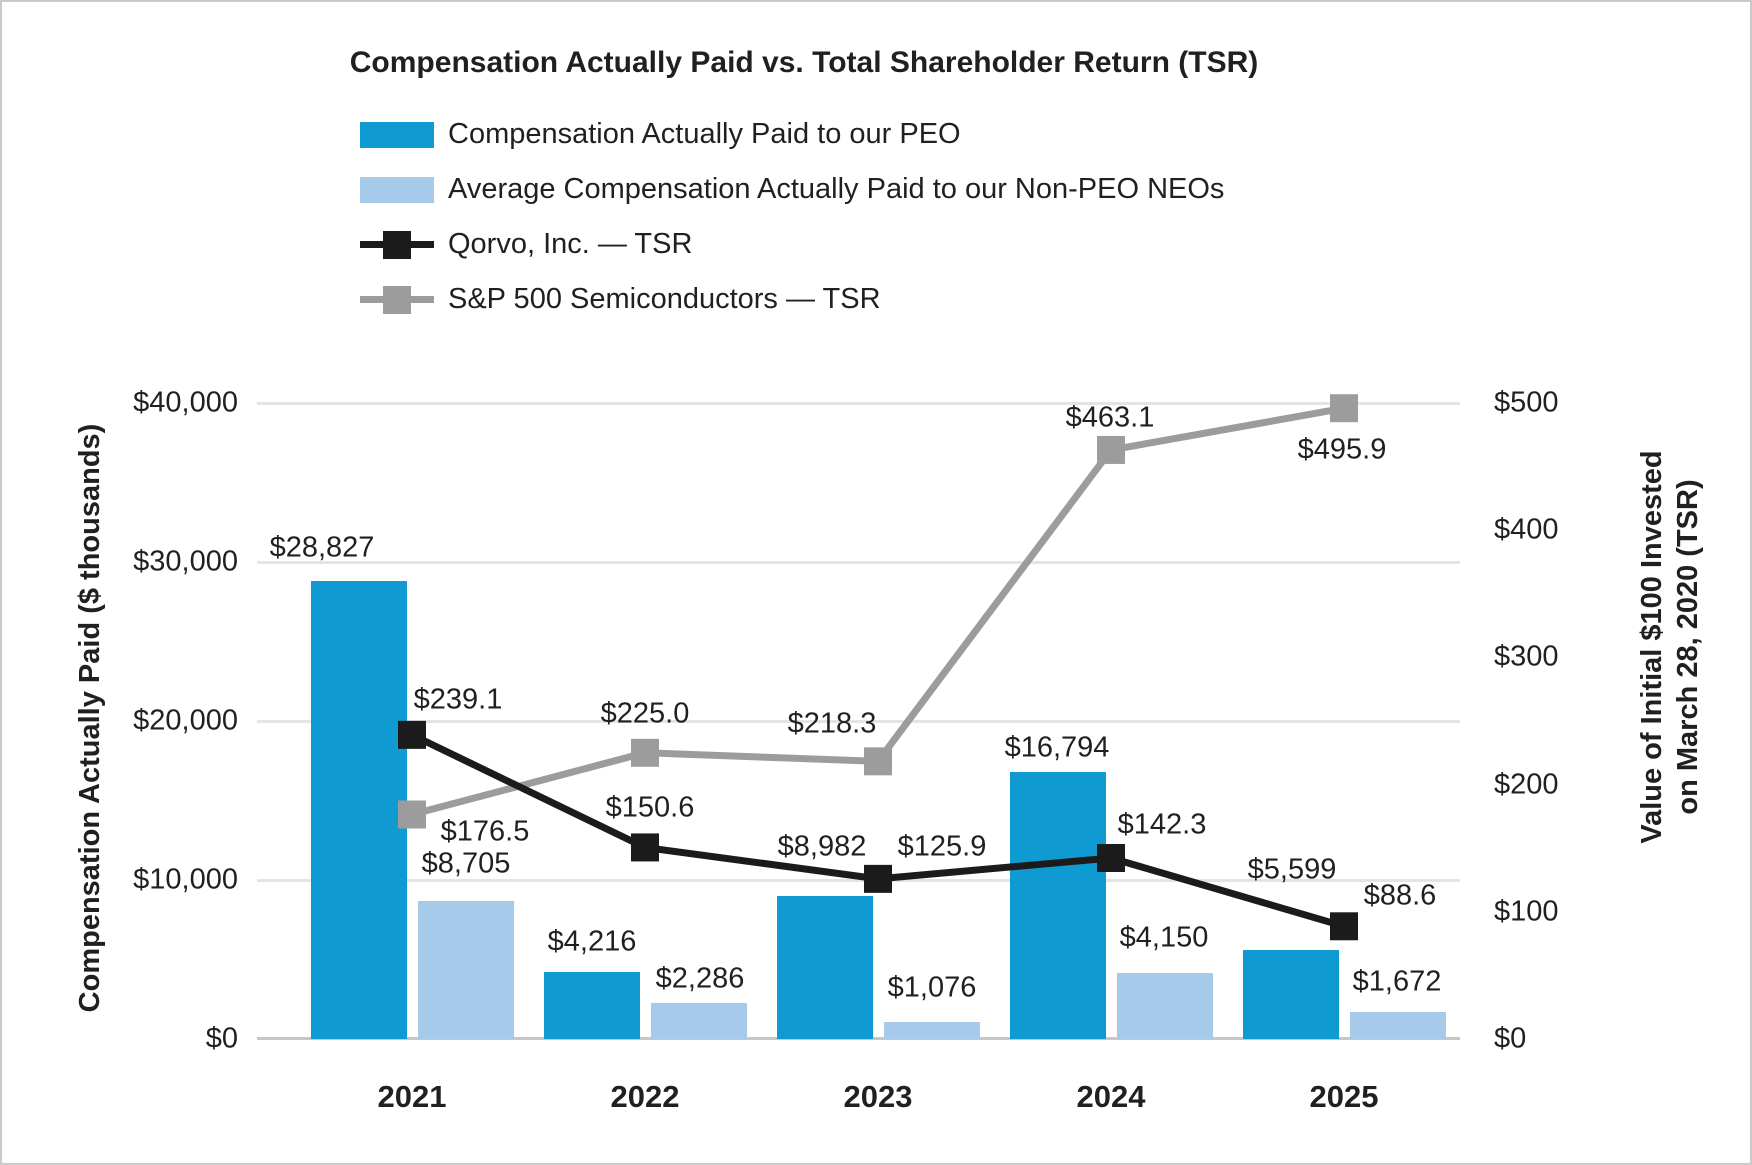 The height and width of the screenshot is (1165, 1752). I want to click on tsr-marker-qorvo-2021, so click(412, 734).